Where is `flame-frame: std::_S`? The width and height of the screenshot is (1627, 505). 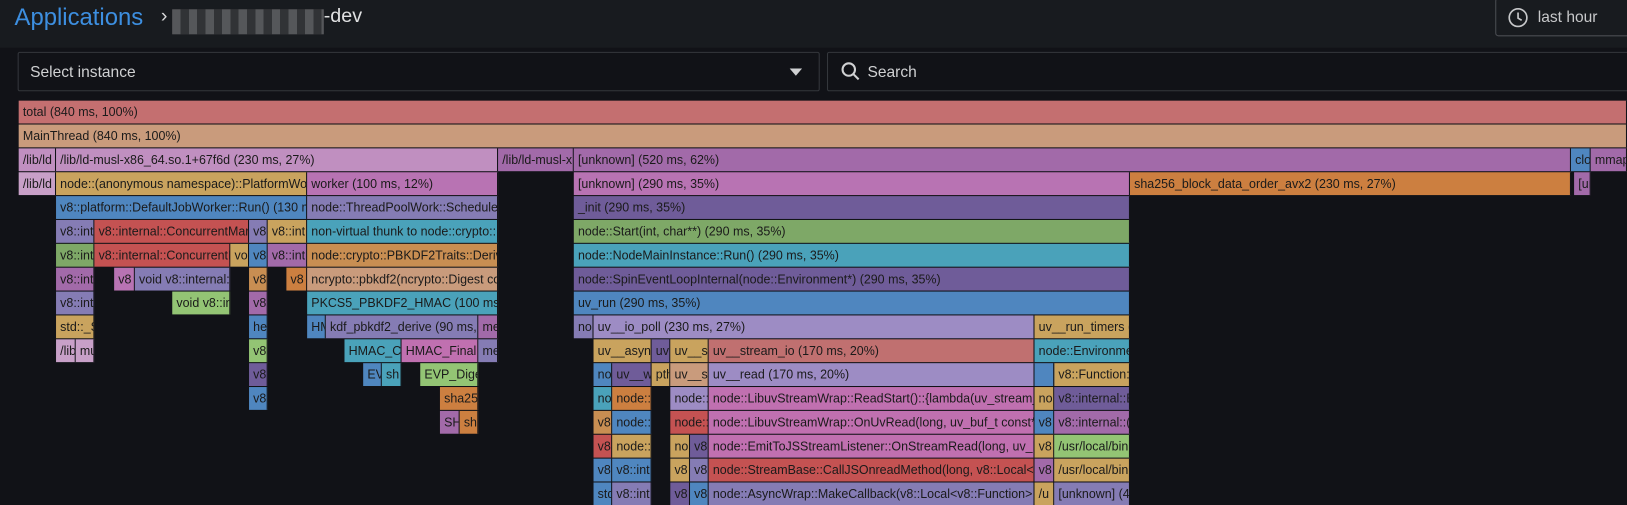 flame-frame: std::_S is located at coordinates (75, 327).